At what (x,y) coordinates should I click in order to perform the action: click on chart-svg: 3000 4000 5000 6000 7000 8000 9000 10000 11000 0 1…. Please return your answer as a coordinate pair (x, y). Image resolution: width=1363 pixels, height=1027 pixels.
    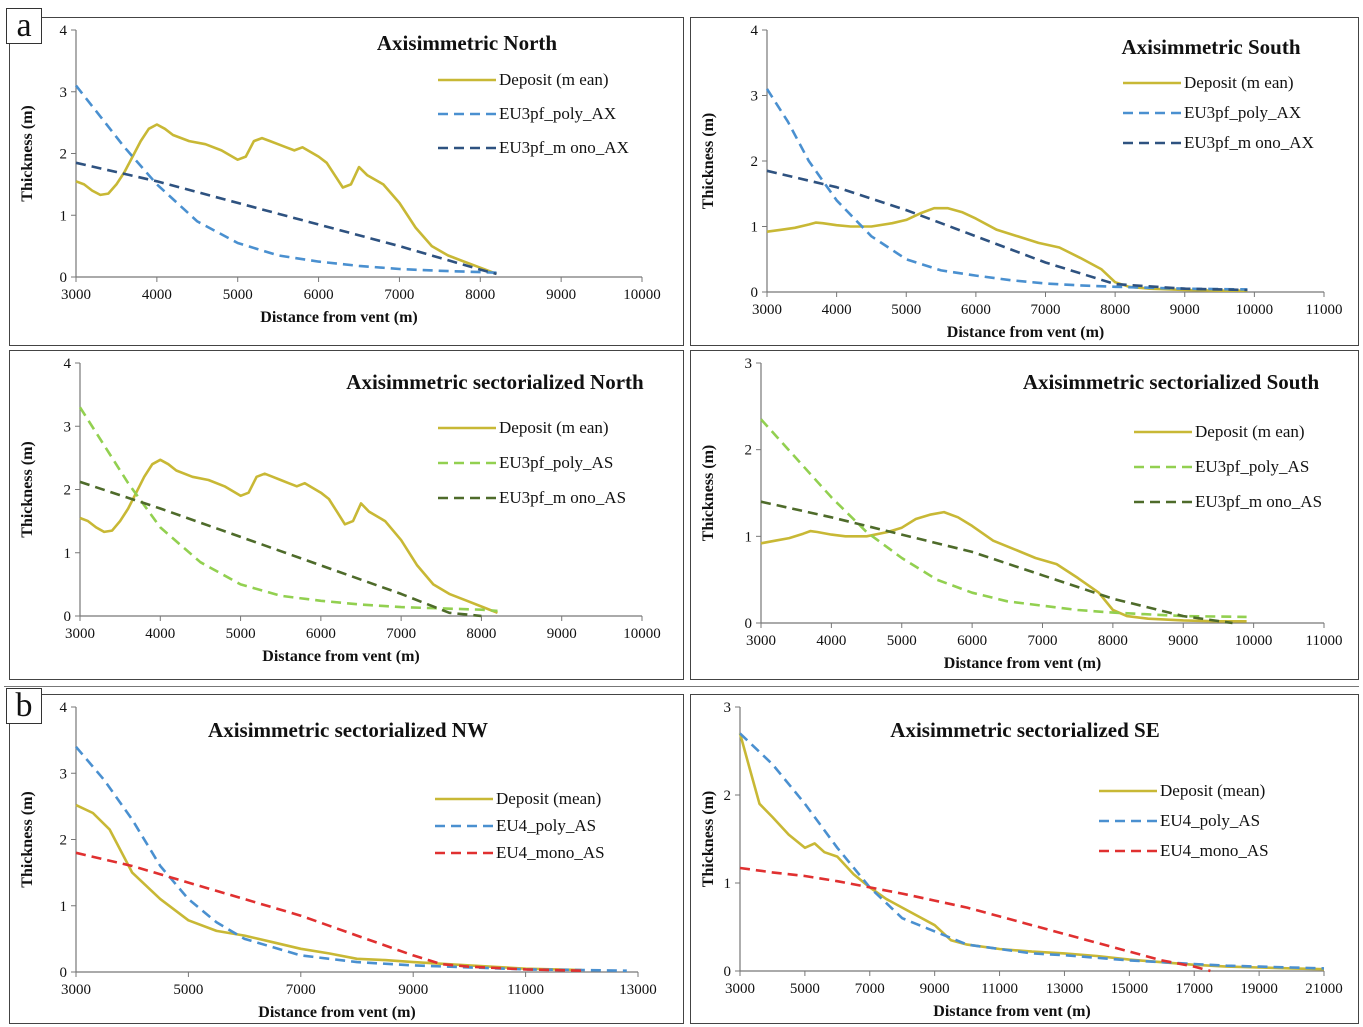
    Looking at the image, I should click on (1021, 182).